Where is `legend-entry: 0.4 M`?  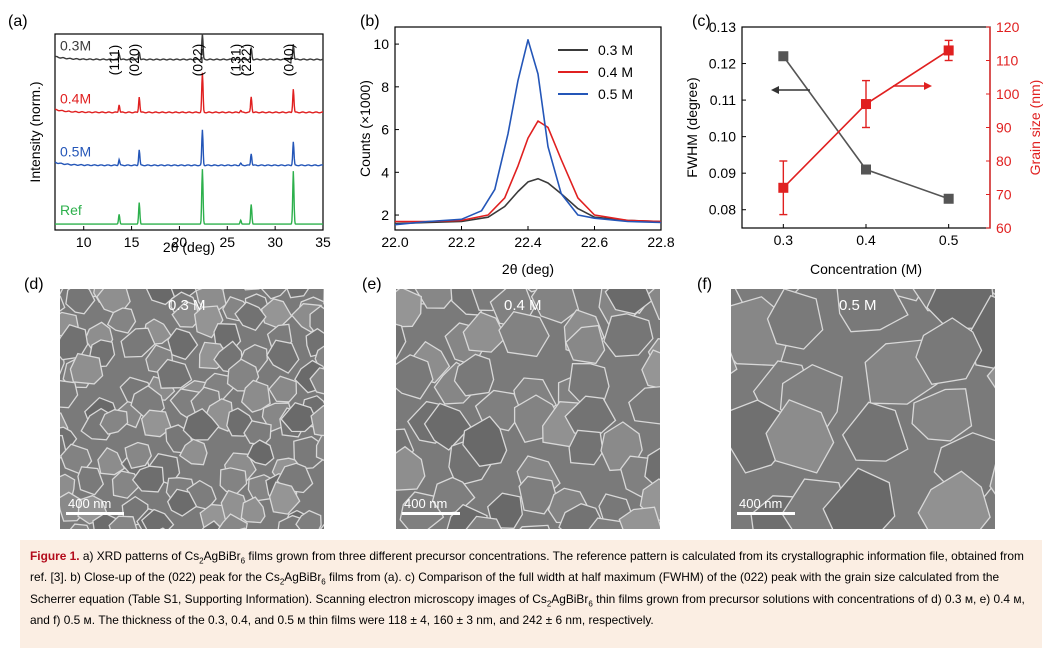
legend-entry: 0.4 M is located at coordinates (615, 72).